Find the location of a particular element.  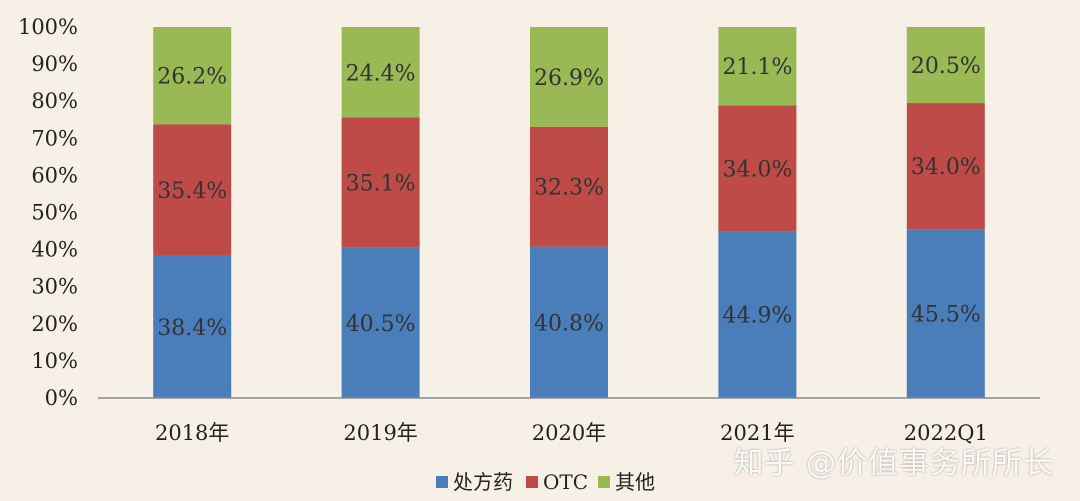

legend-label: OTC is located at coordinates (565, 482).